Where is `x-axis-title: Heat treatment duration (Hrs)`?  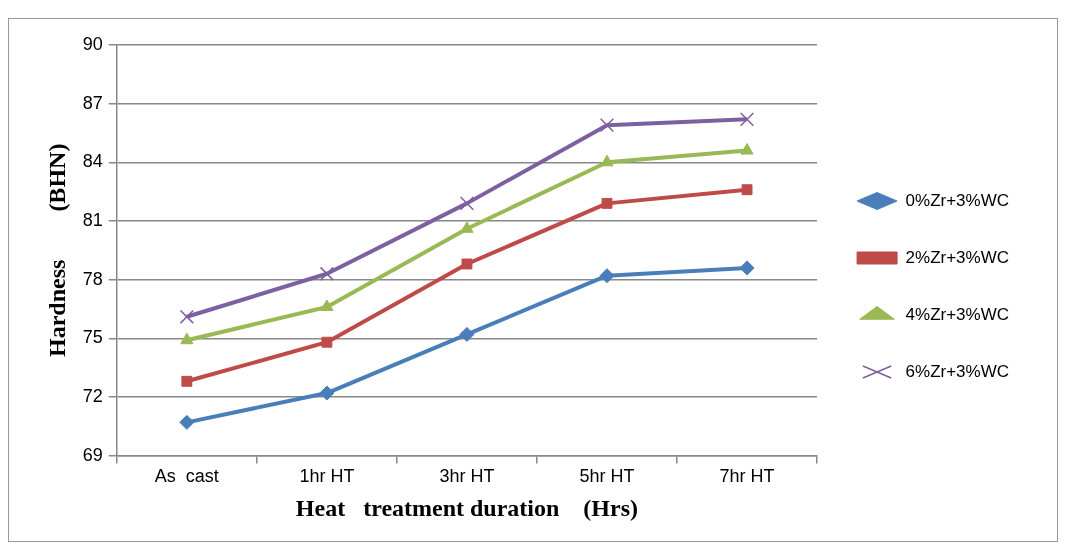 x-axis-title: Heat treatment duration (Hrs) is located at coordinates (467, 507).